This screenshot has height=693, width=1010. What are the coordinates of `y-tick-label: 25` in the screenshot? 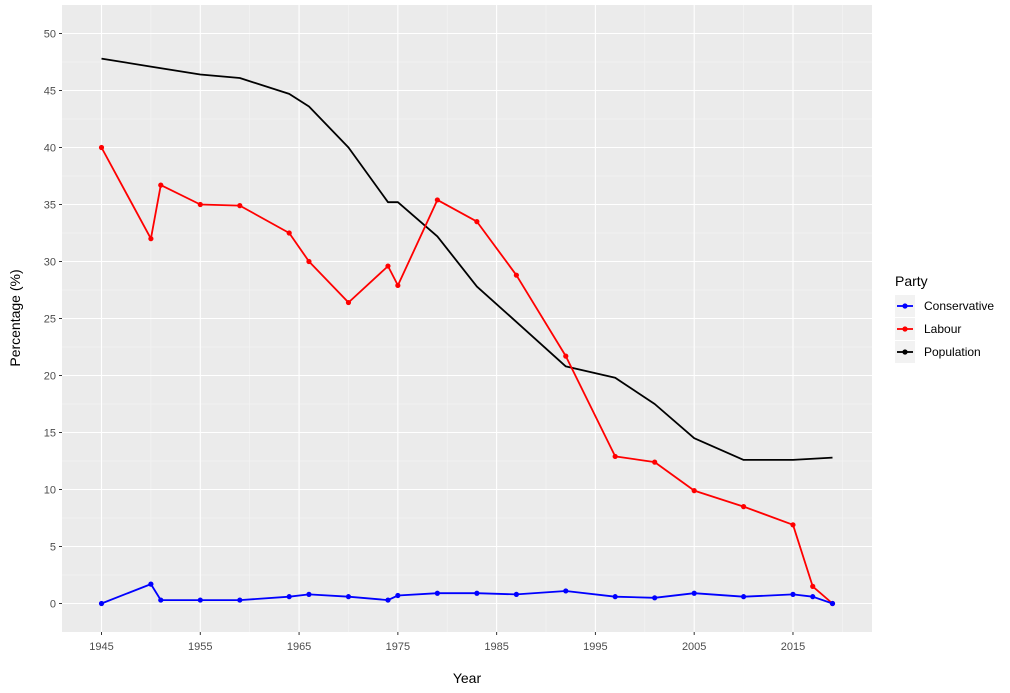 It's located at (50, 320).